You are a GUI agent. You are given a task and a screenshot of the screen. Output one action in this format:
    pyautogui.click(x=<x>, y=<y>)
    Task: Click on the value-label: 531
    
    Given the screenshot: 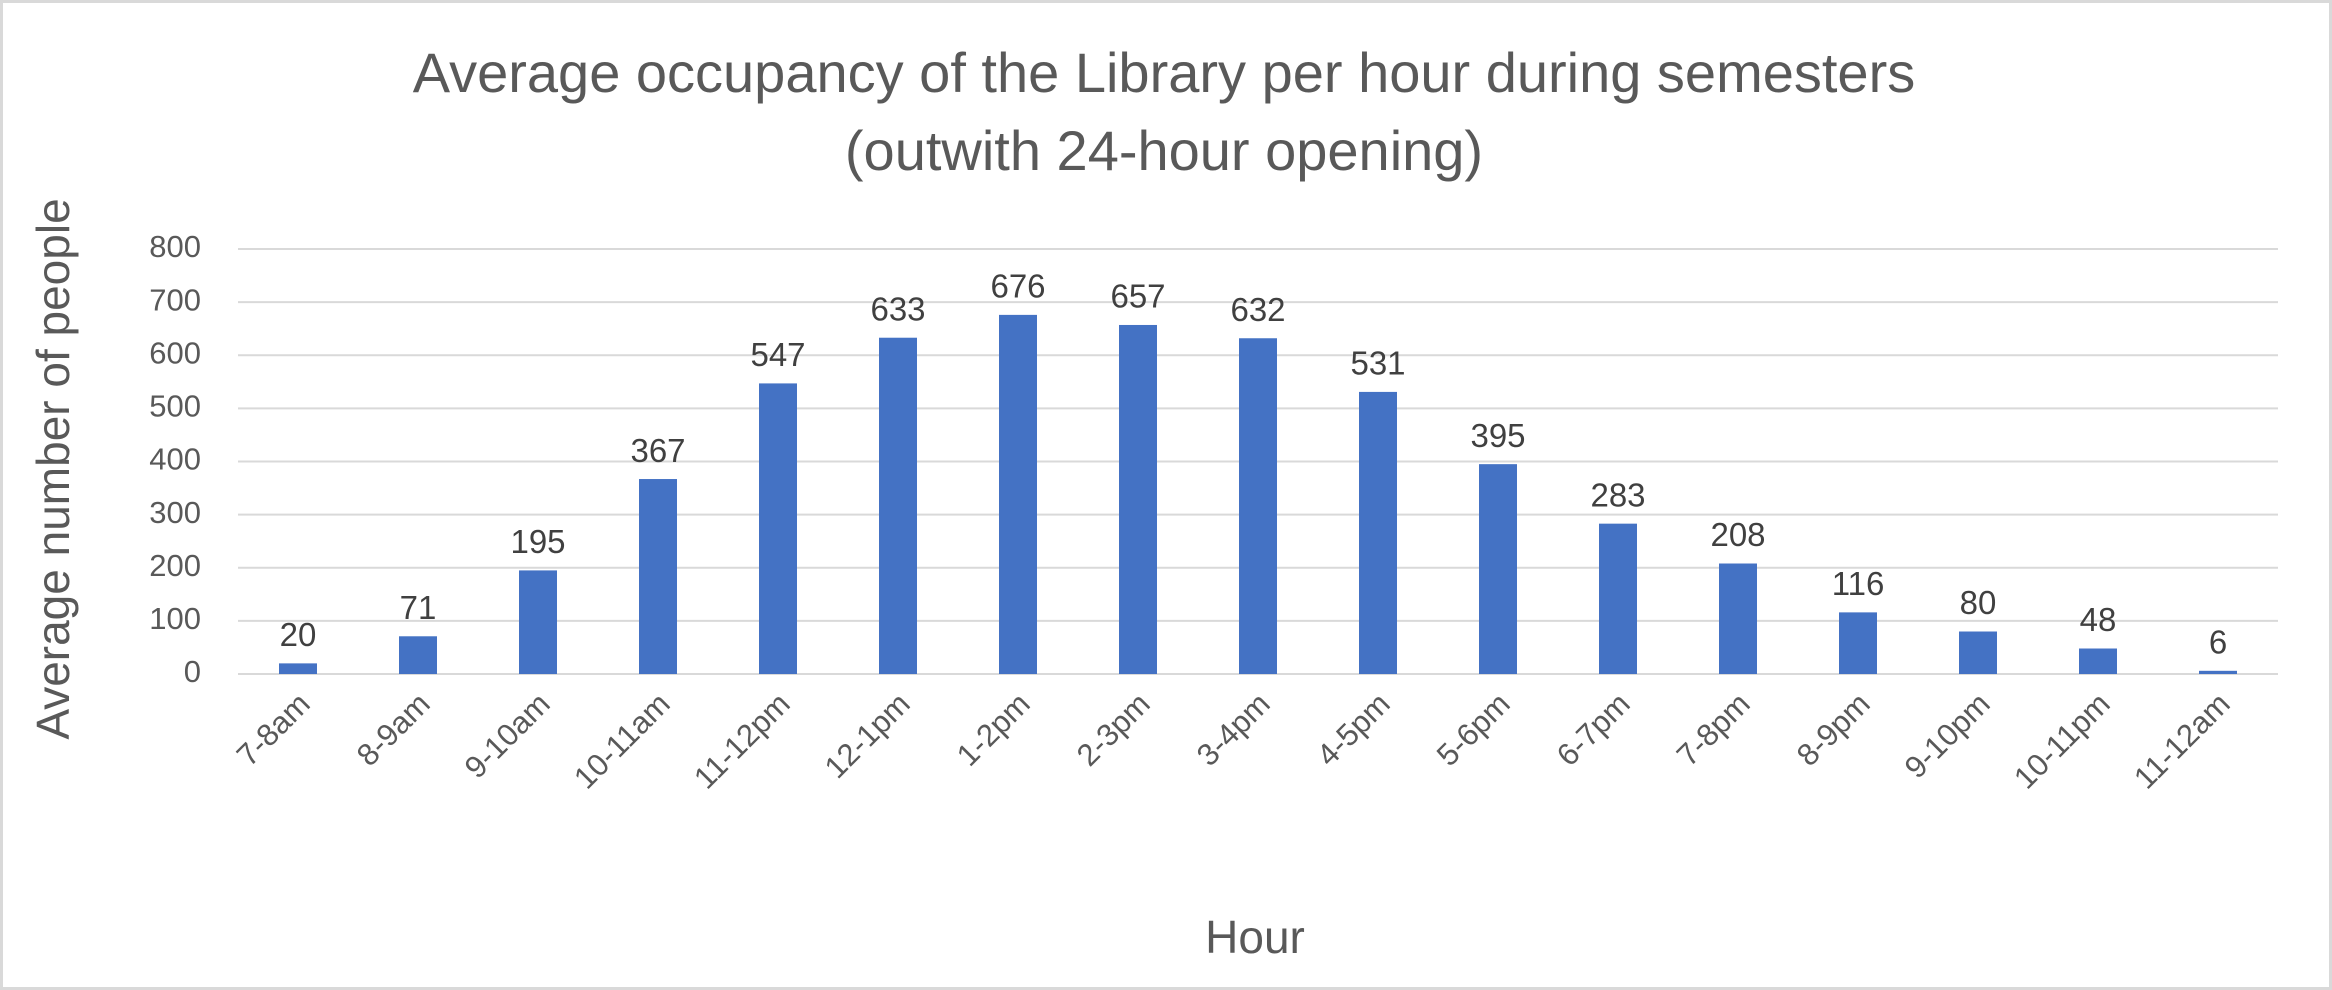 What is the action you would take?
    pyautogui.click(x=1377, y=363)
    